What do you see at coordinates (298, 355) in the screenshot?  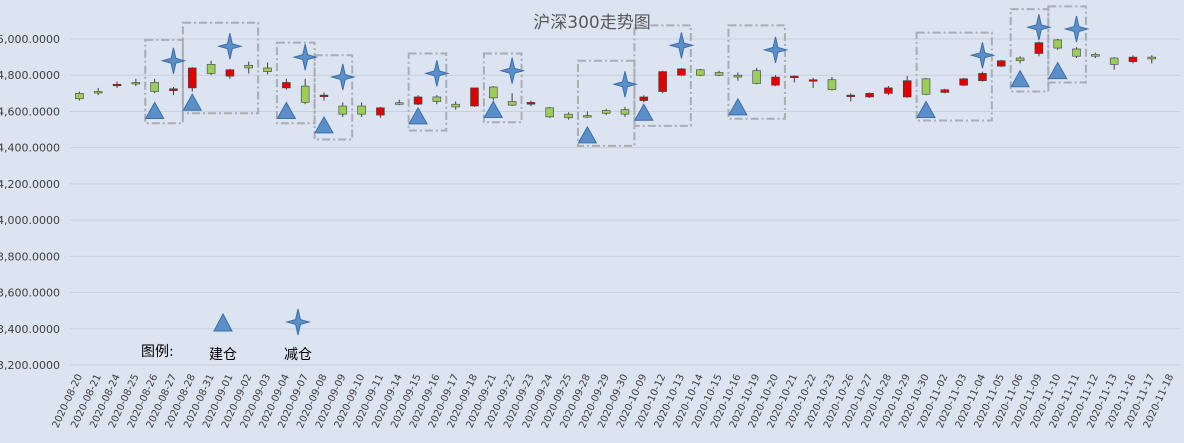 I see `legend-label-sell: 减仓` at bounding box center [298, 355].